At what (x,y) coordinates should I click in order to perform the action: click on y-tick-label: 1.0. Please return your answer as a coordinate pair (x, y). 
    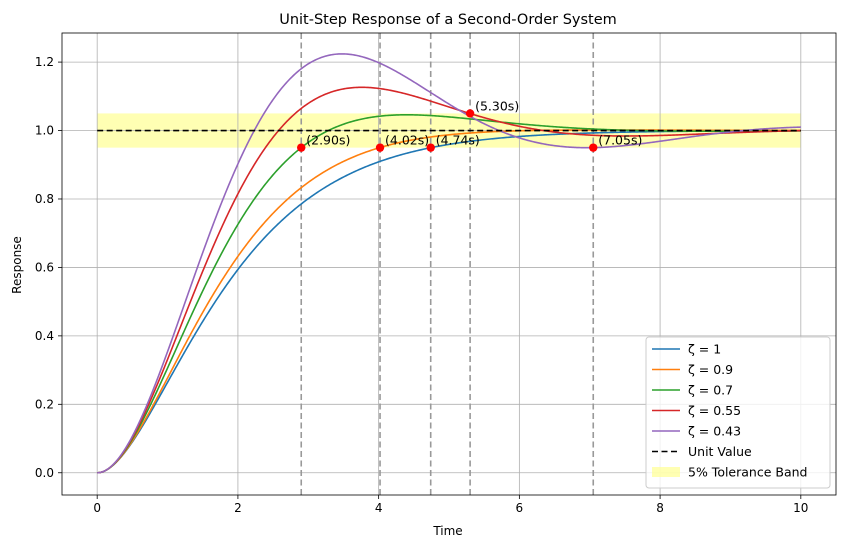
    Looking at the image, I should click on (44, 131).